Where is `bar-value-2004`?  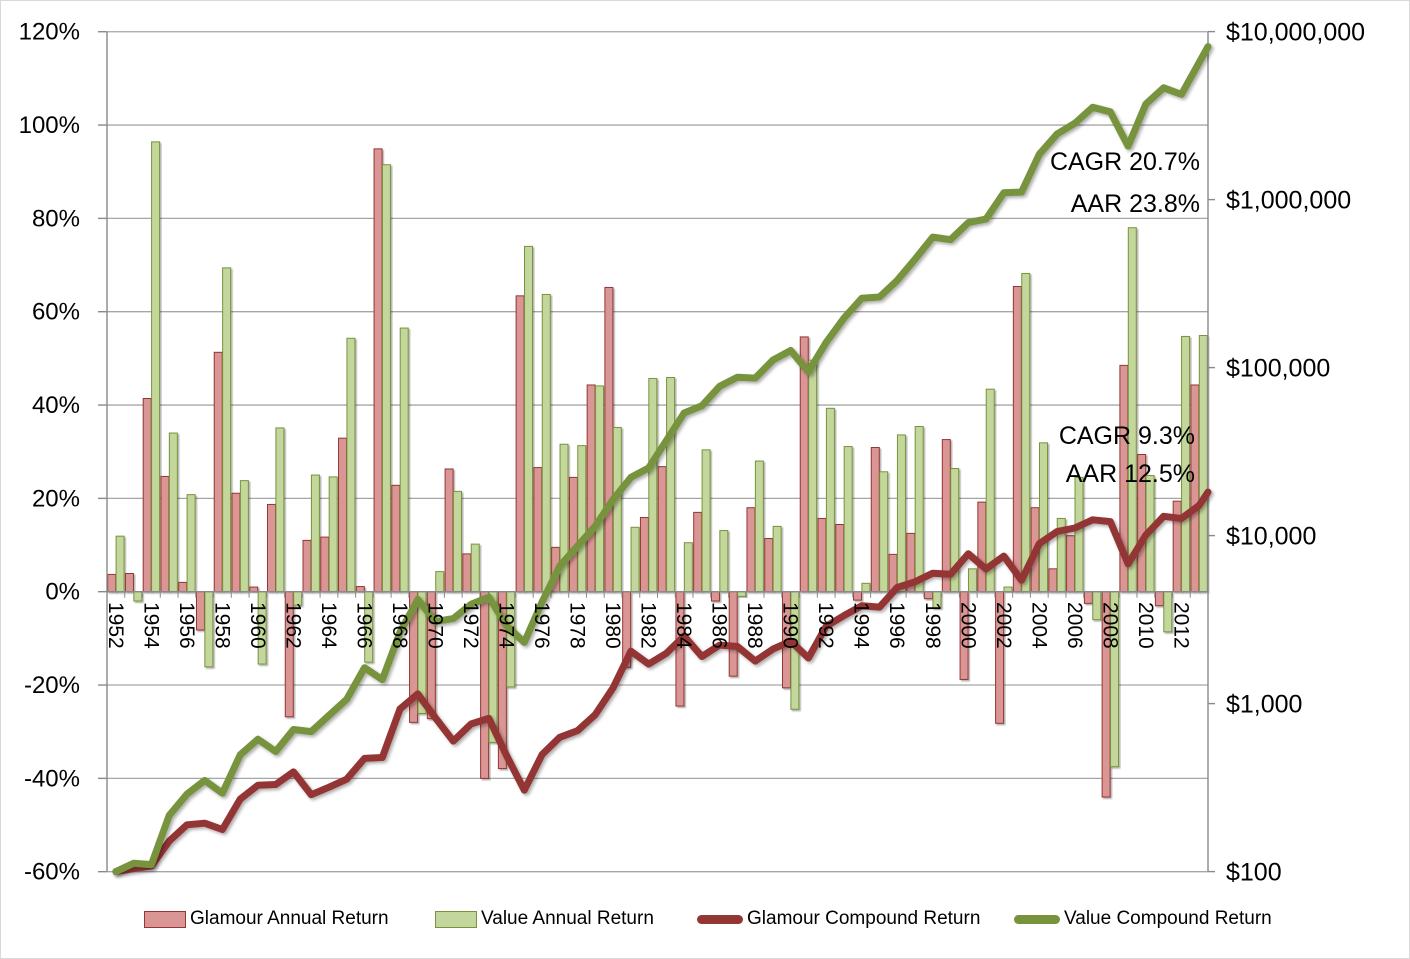
bar-value-2004 is located at coordinates (1043, 517).